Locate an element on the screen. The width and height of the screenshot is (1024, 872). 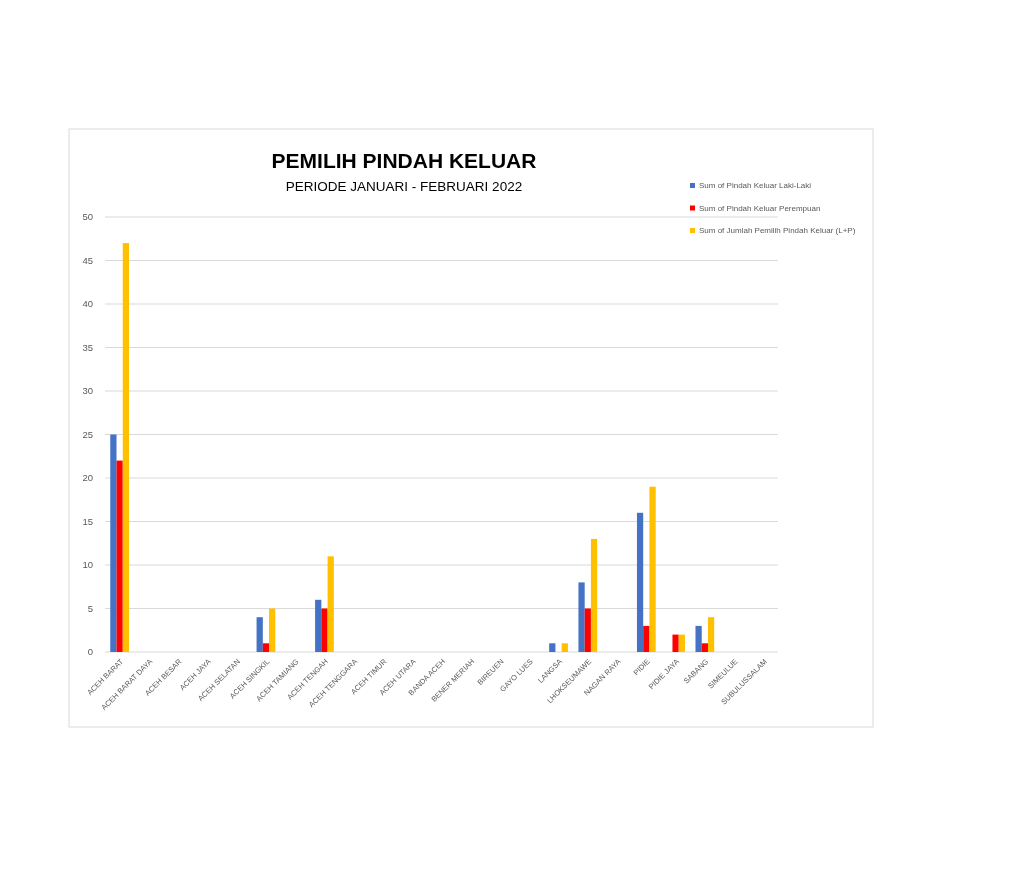
legend-label: Sum of Jumlah Pemilih Pindah Keluar (L+P) is located at coordinates (777, 230).